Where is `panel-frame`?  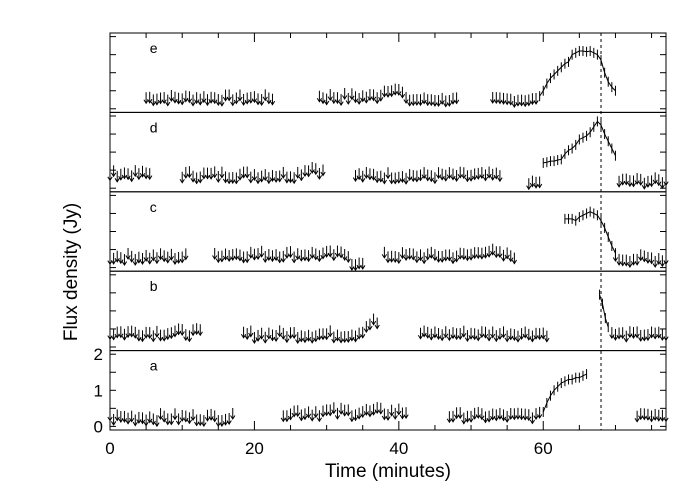 panel-frame is located at coordinates (388, 311).